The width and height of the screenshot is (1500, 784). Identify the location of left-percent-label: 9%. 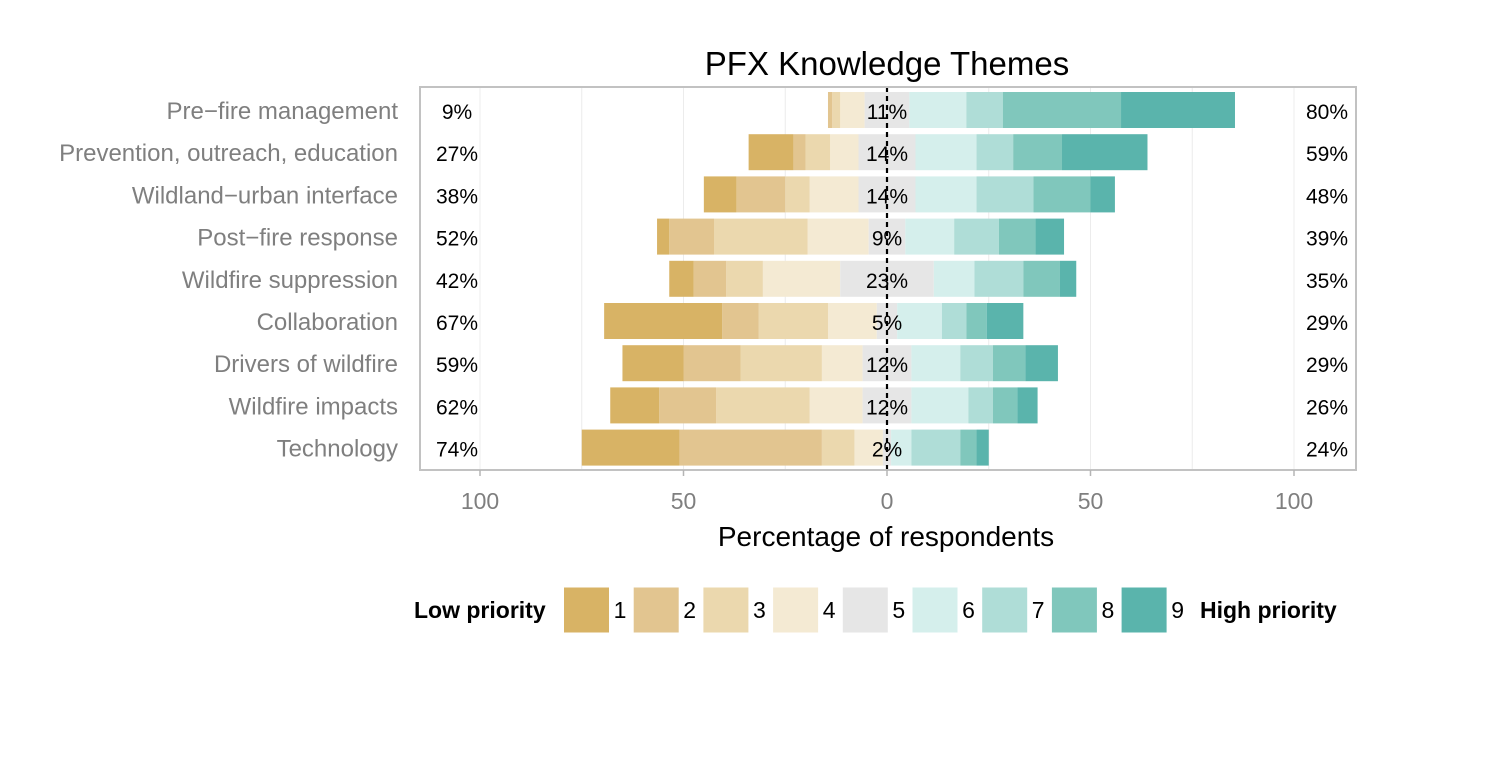
(457, 112).